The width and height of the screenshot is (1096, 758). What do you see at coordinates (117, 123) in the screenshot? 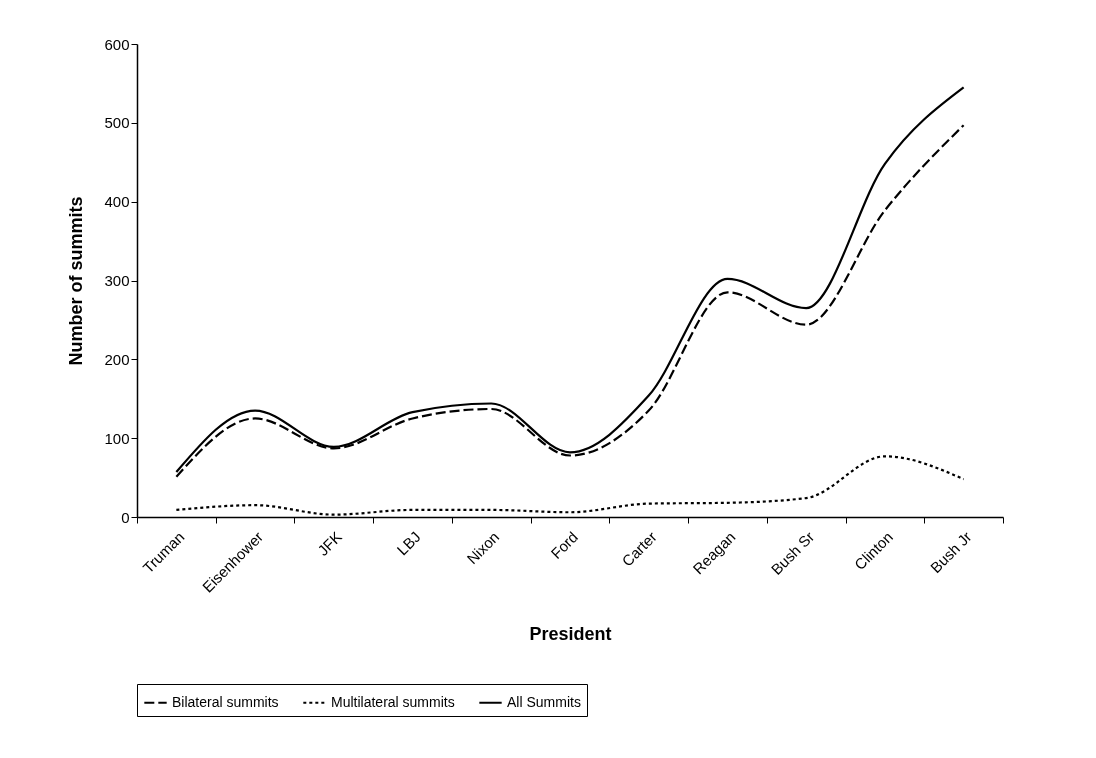
I see `y-tick-label: 500` at bounding box center [117, 123].